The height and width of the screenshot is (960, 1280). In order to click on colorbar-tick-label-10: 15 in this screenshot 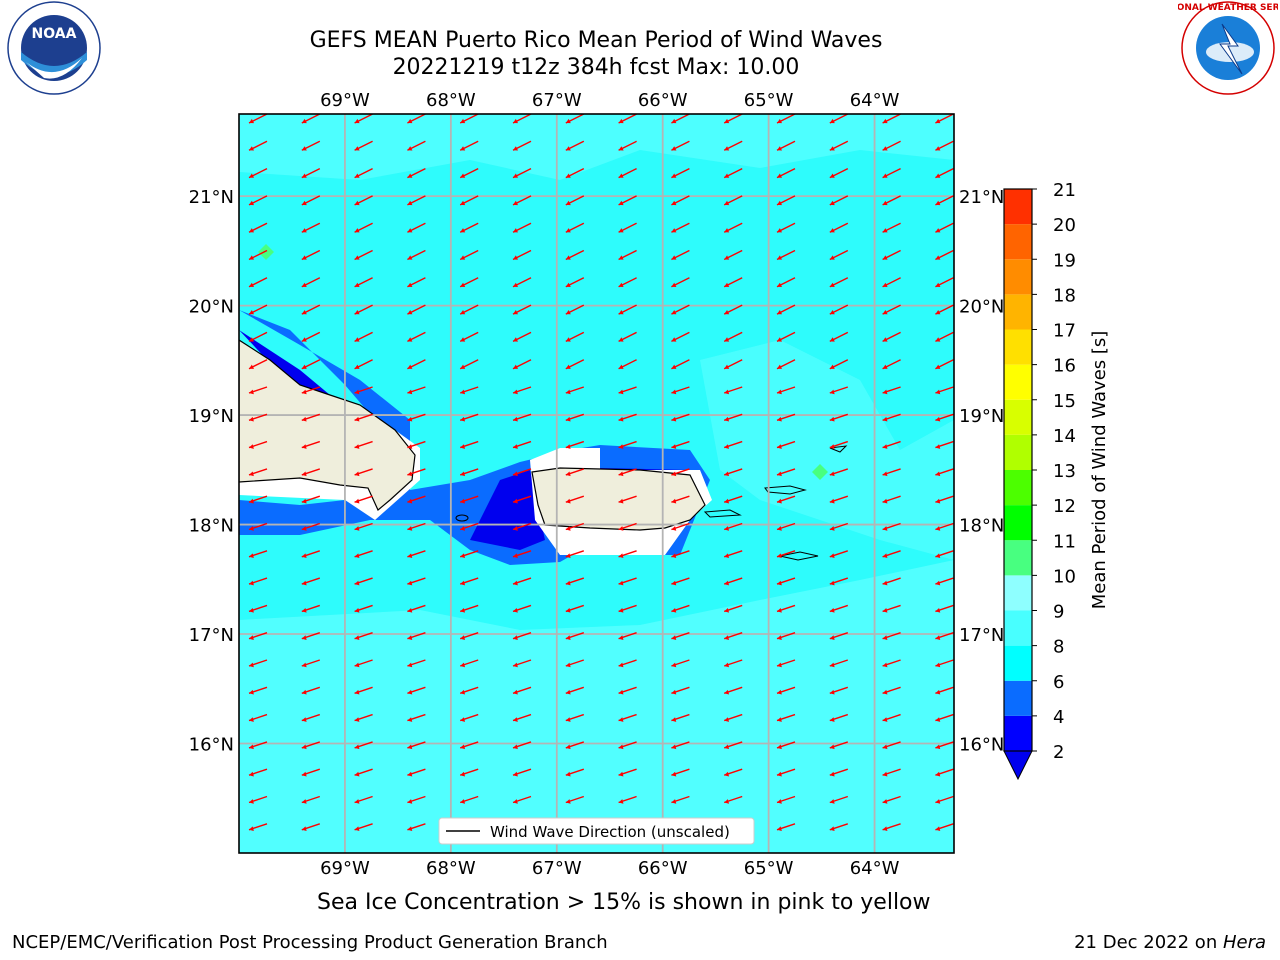, I will do `click(1064, 401)`.